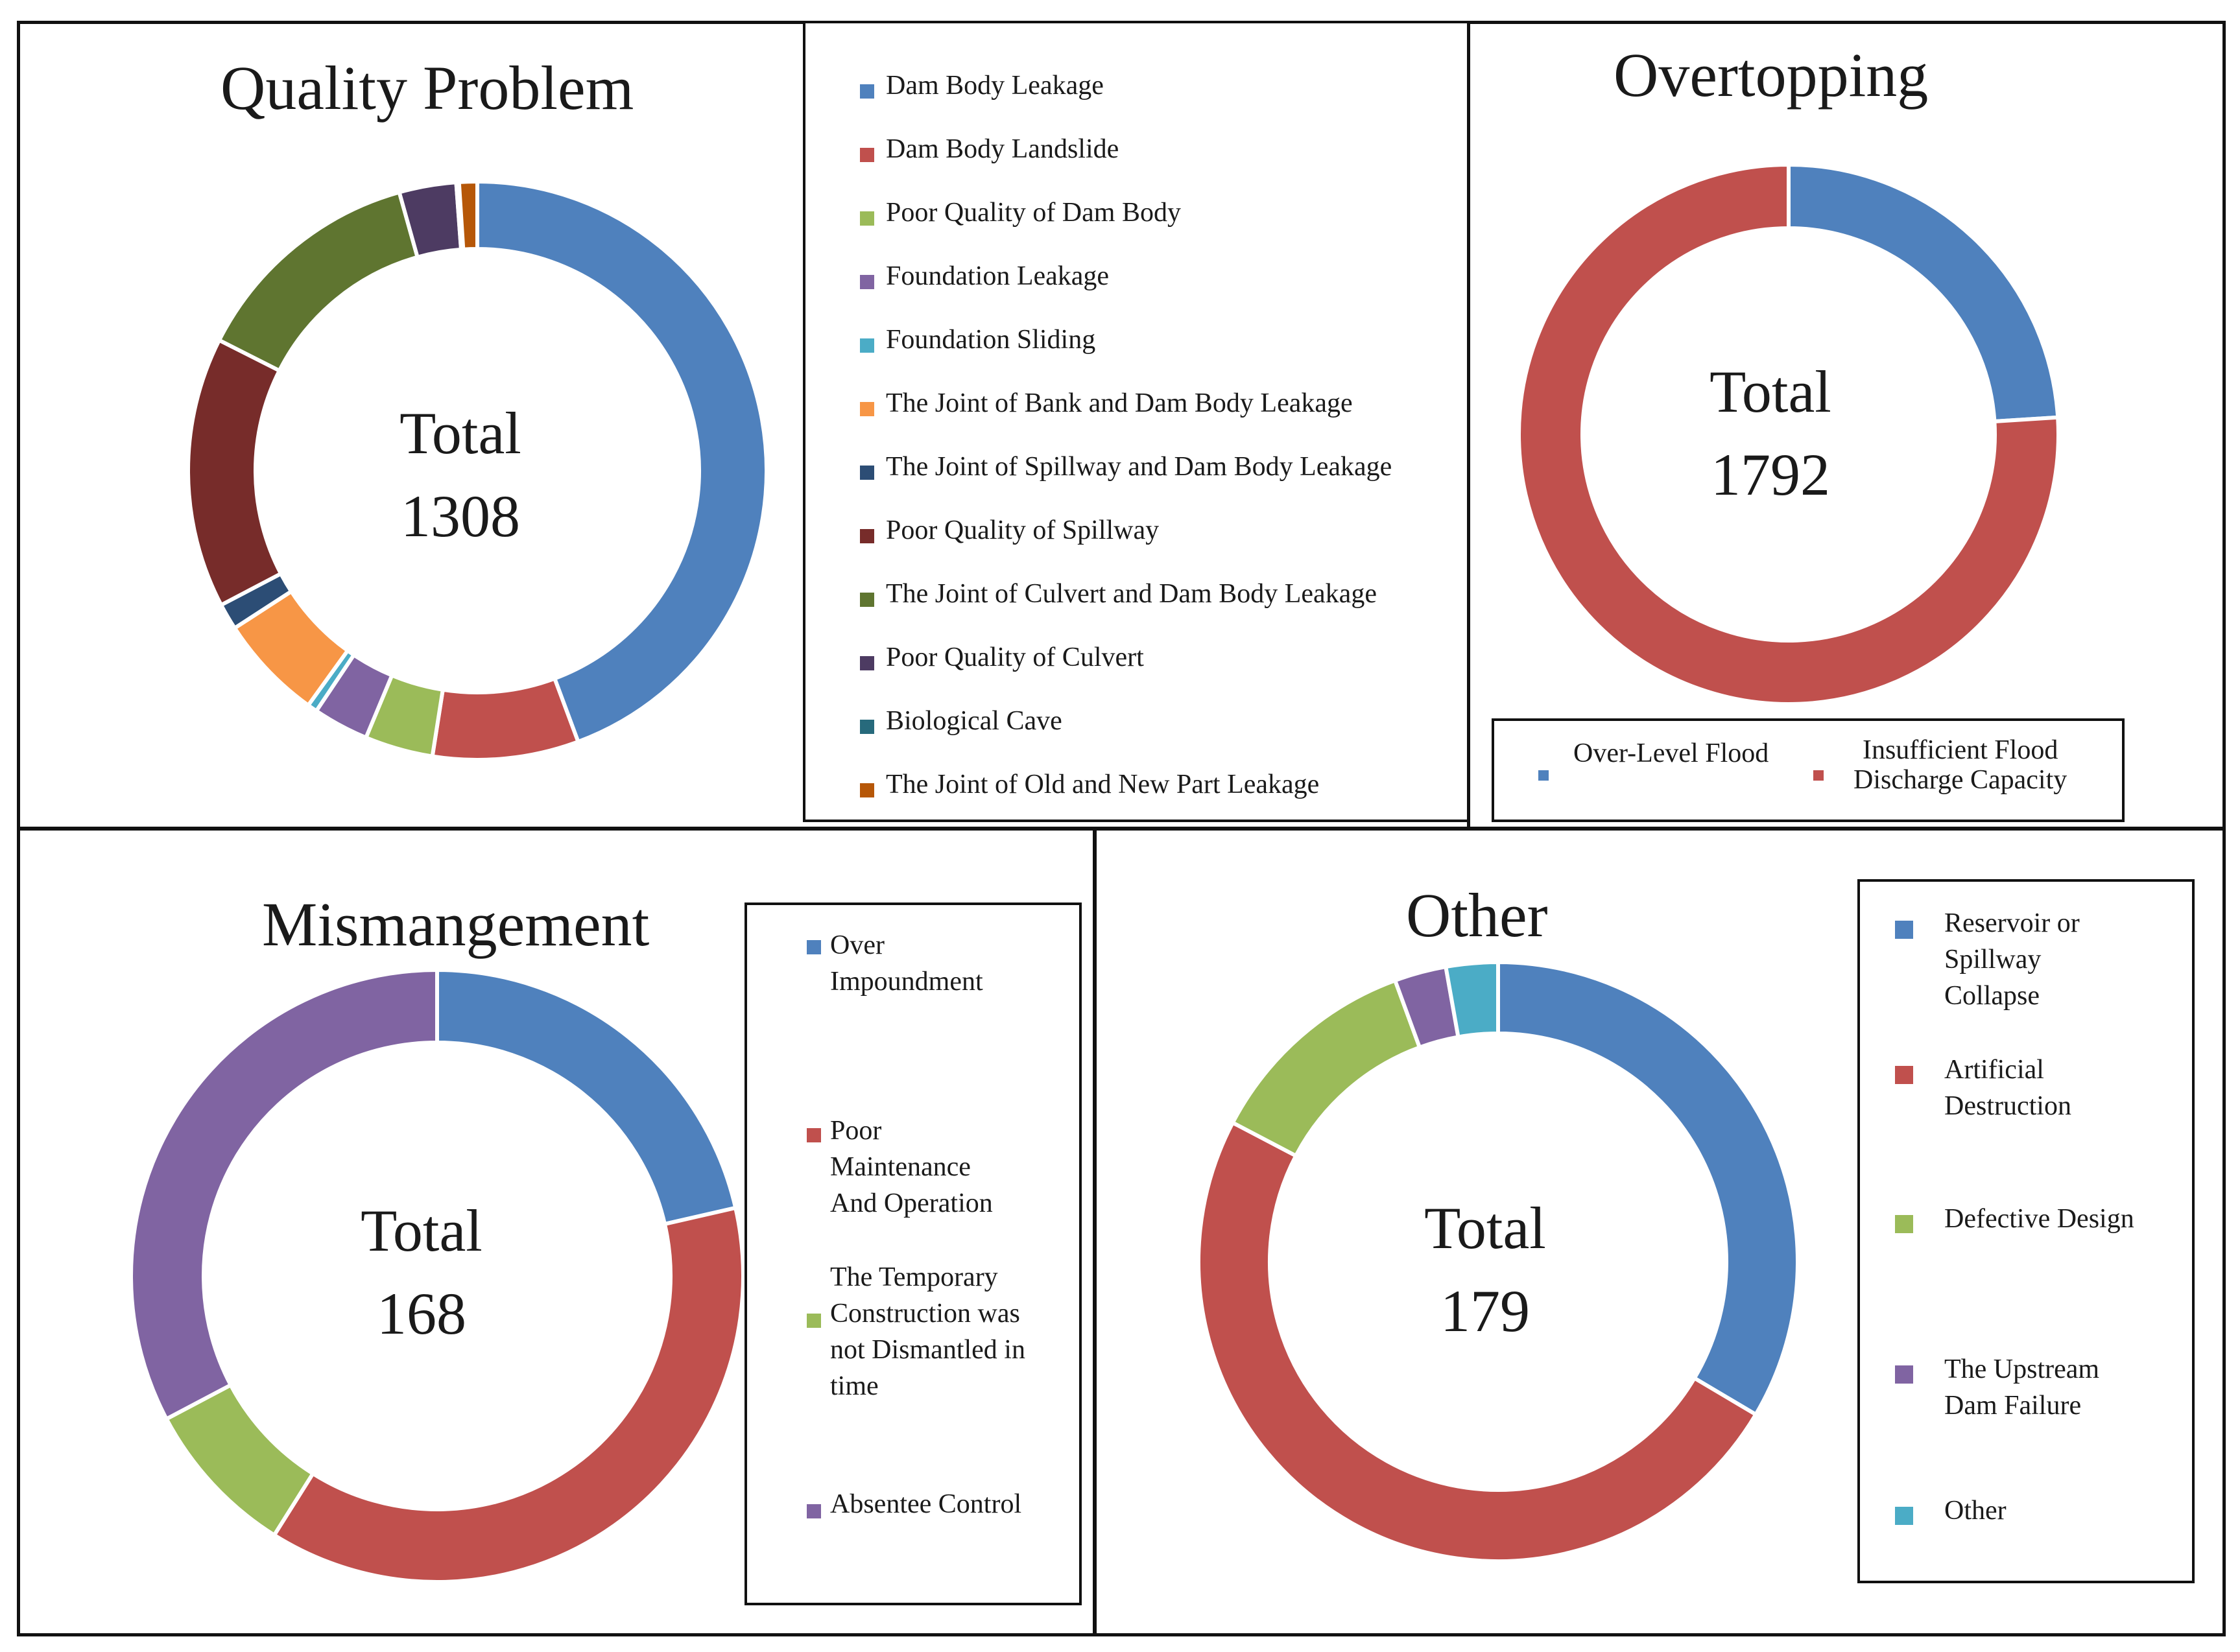  What do you see at coordinates (421, 1272) in the screenshot?
I see `mismanagement-total: Total 168` at bounding box center [421, 1272].